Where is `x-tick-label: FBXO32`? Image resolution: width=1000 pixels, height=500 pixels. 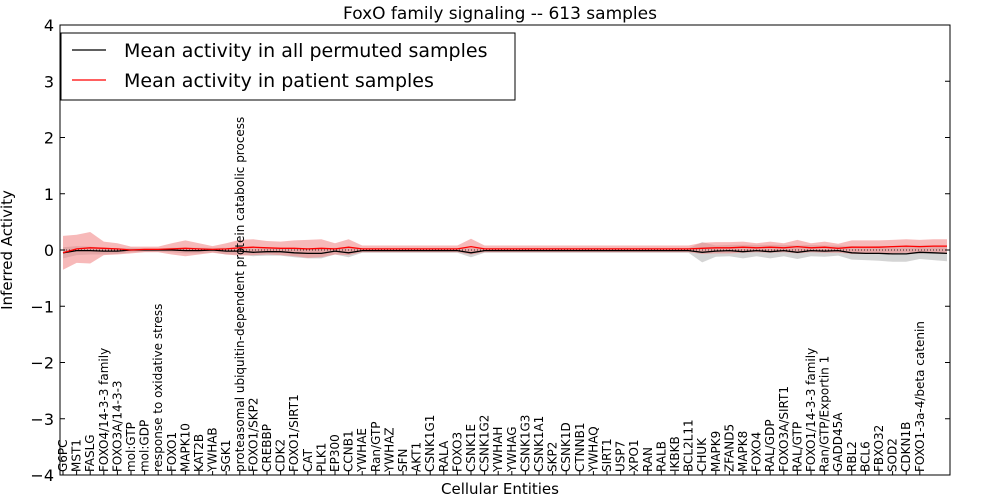 x-tick-label: FBXO32 is located at coordinates (879, 448).